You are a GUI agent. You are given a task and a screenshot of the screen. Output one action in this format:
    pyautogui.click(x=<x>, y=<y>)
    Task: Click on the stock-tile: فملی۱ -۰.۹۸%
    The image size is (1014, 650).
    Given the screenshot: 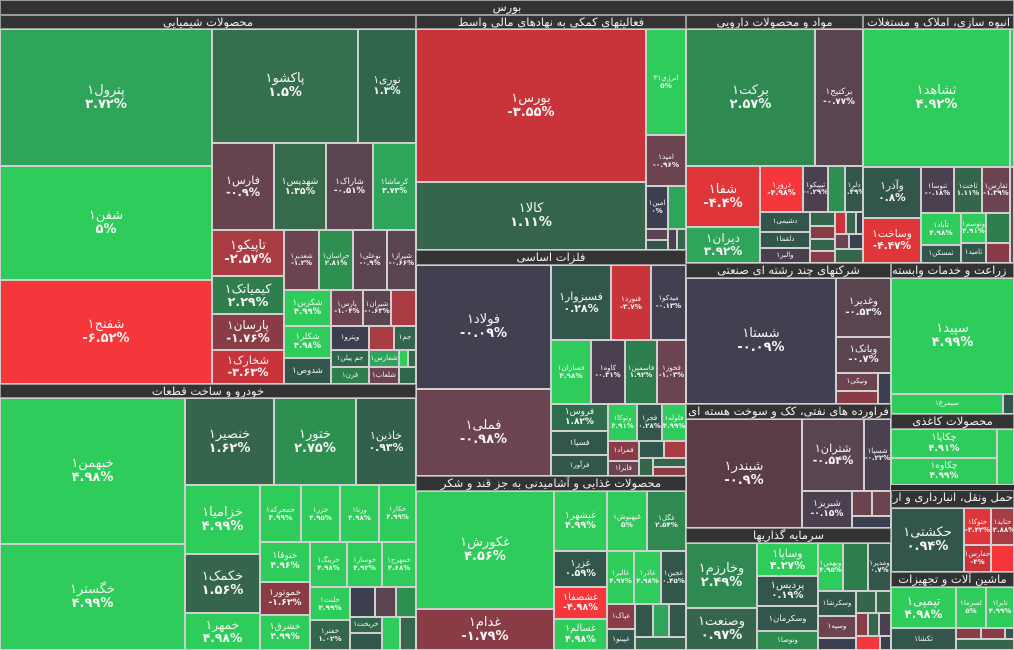 What is the action you would take?
    pyautogui.click(x=483, y=432)
    